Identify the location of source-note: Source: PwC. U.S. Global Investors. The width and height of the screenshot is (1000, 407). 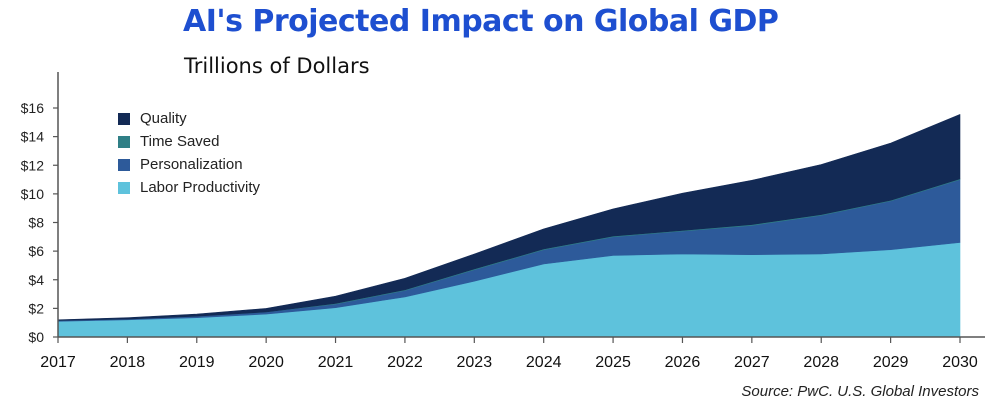
(860, 391).